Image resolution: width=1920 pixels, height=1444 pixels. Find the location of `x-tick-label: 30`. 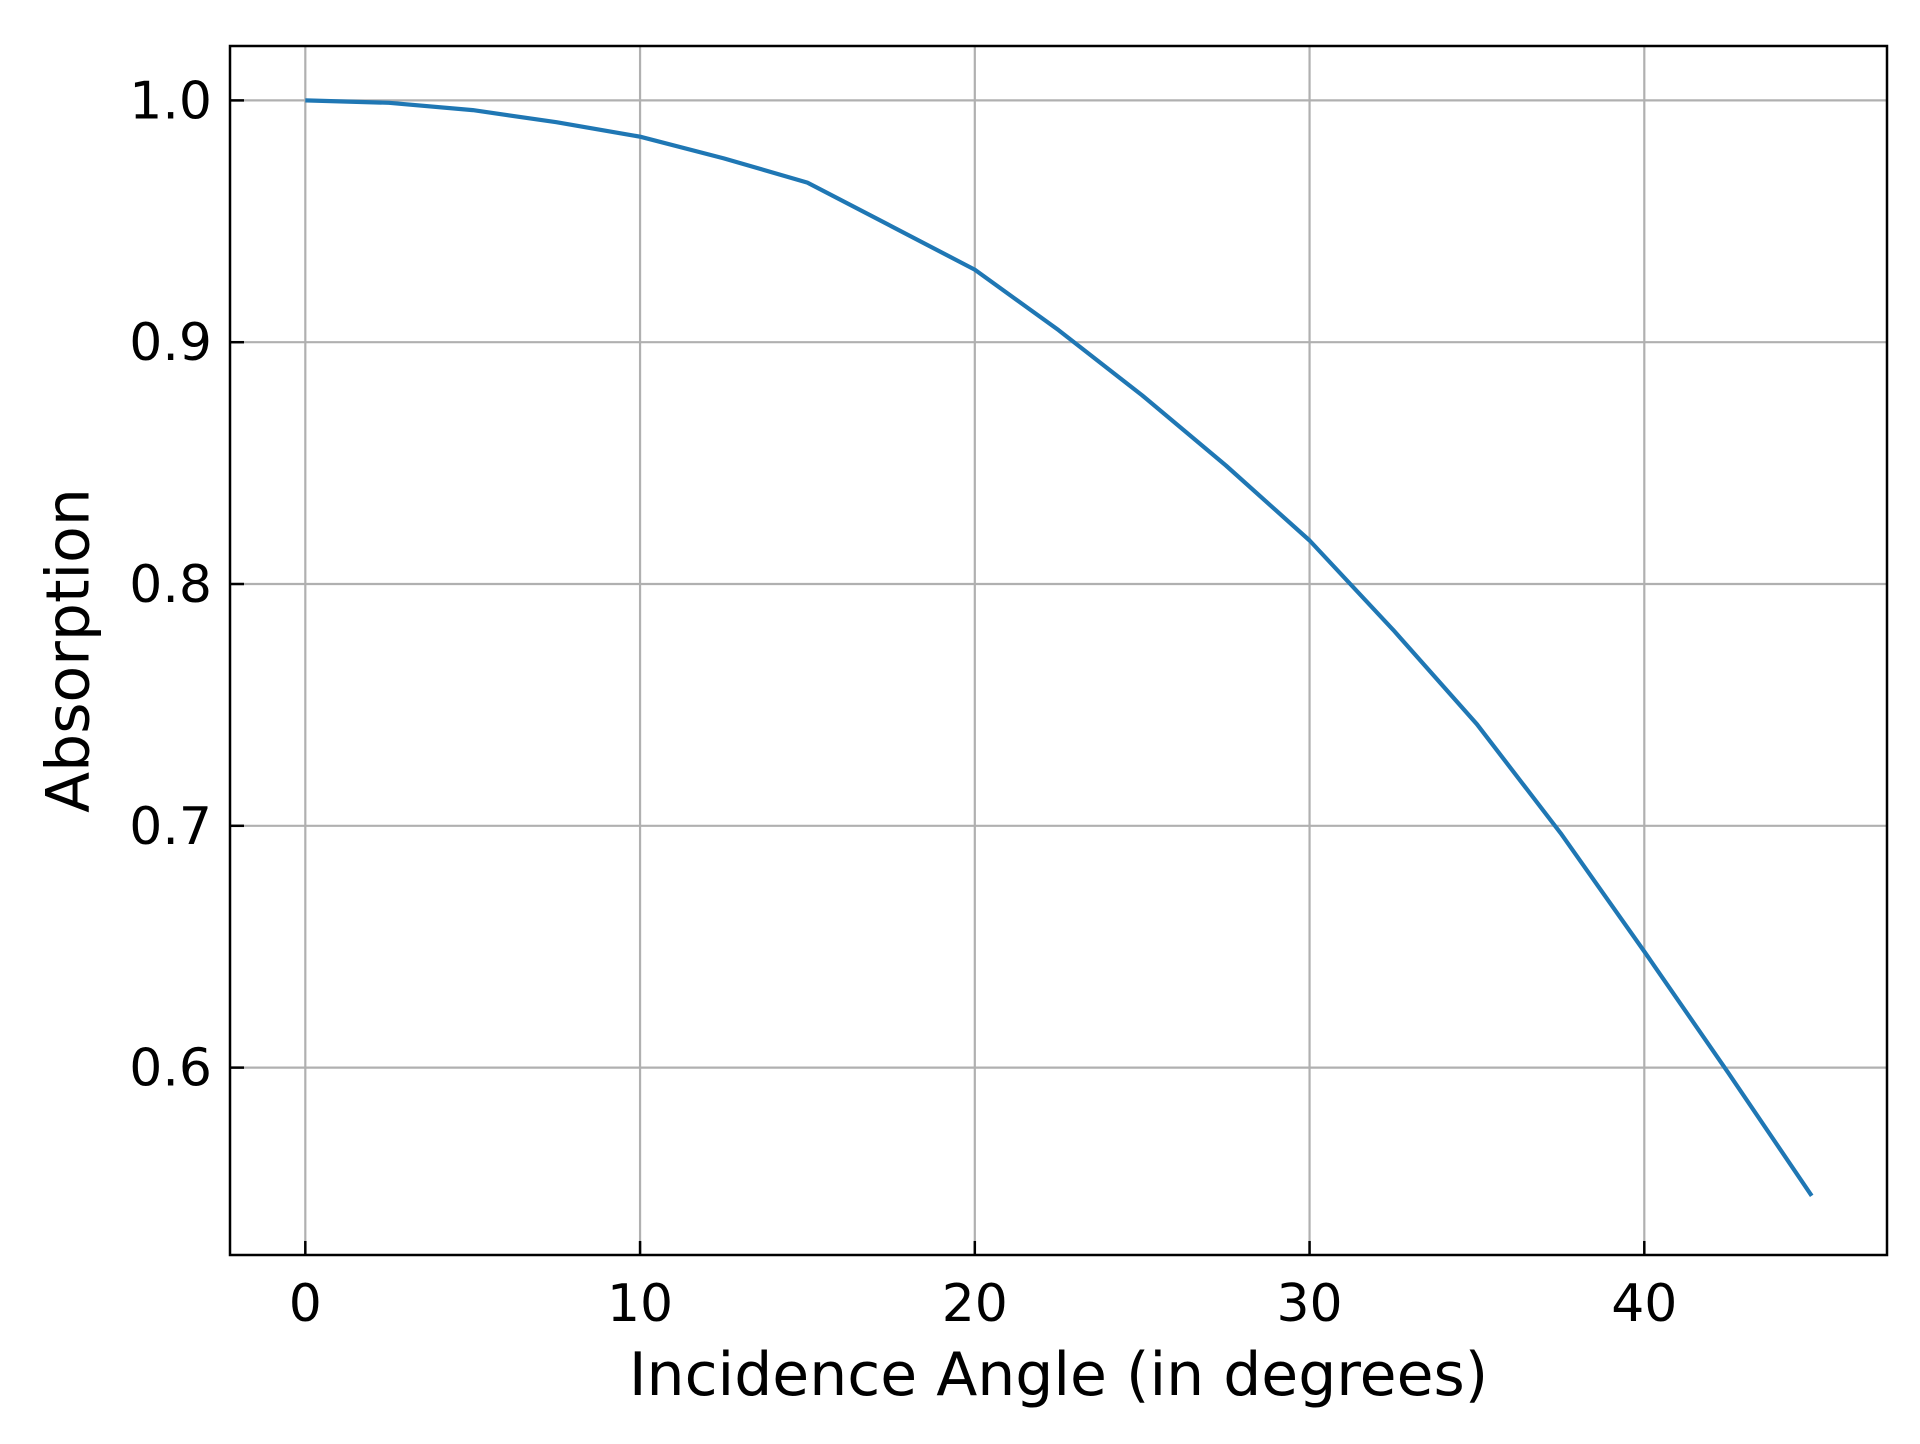

x-tick-label: 30 is located at coordinates (1309, 1304).